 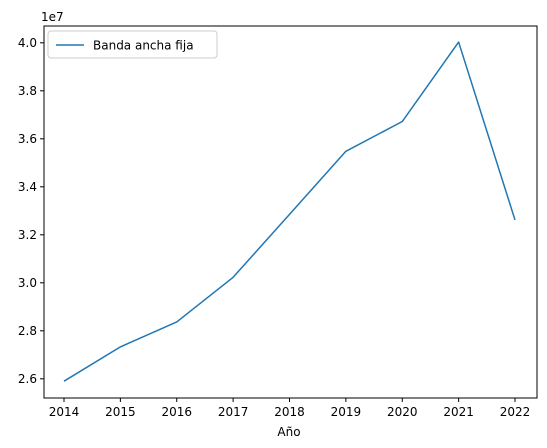 I want to click on x-tick-label: 2014, so click(x=64, y=412).